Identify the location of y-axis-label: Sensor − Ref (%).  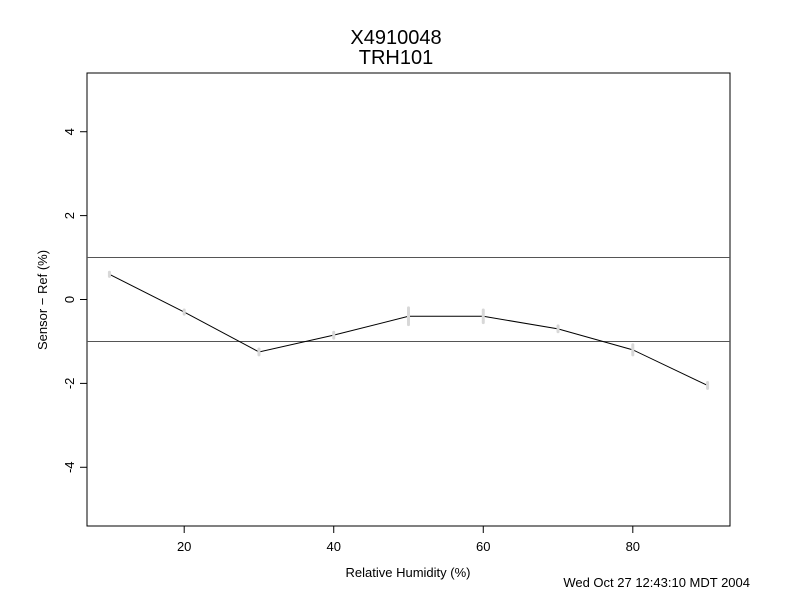
(42, 300).